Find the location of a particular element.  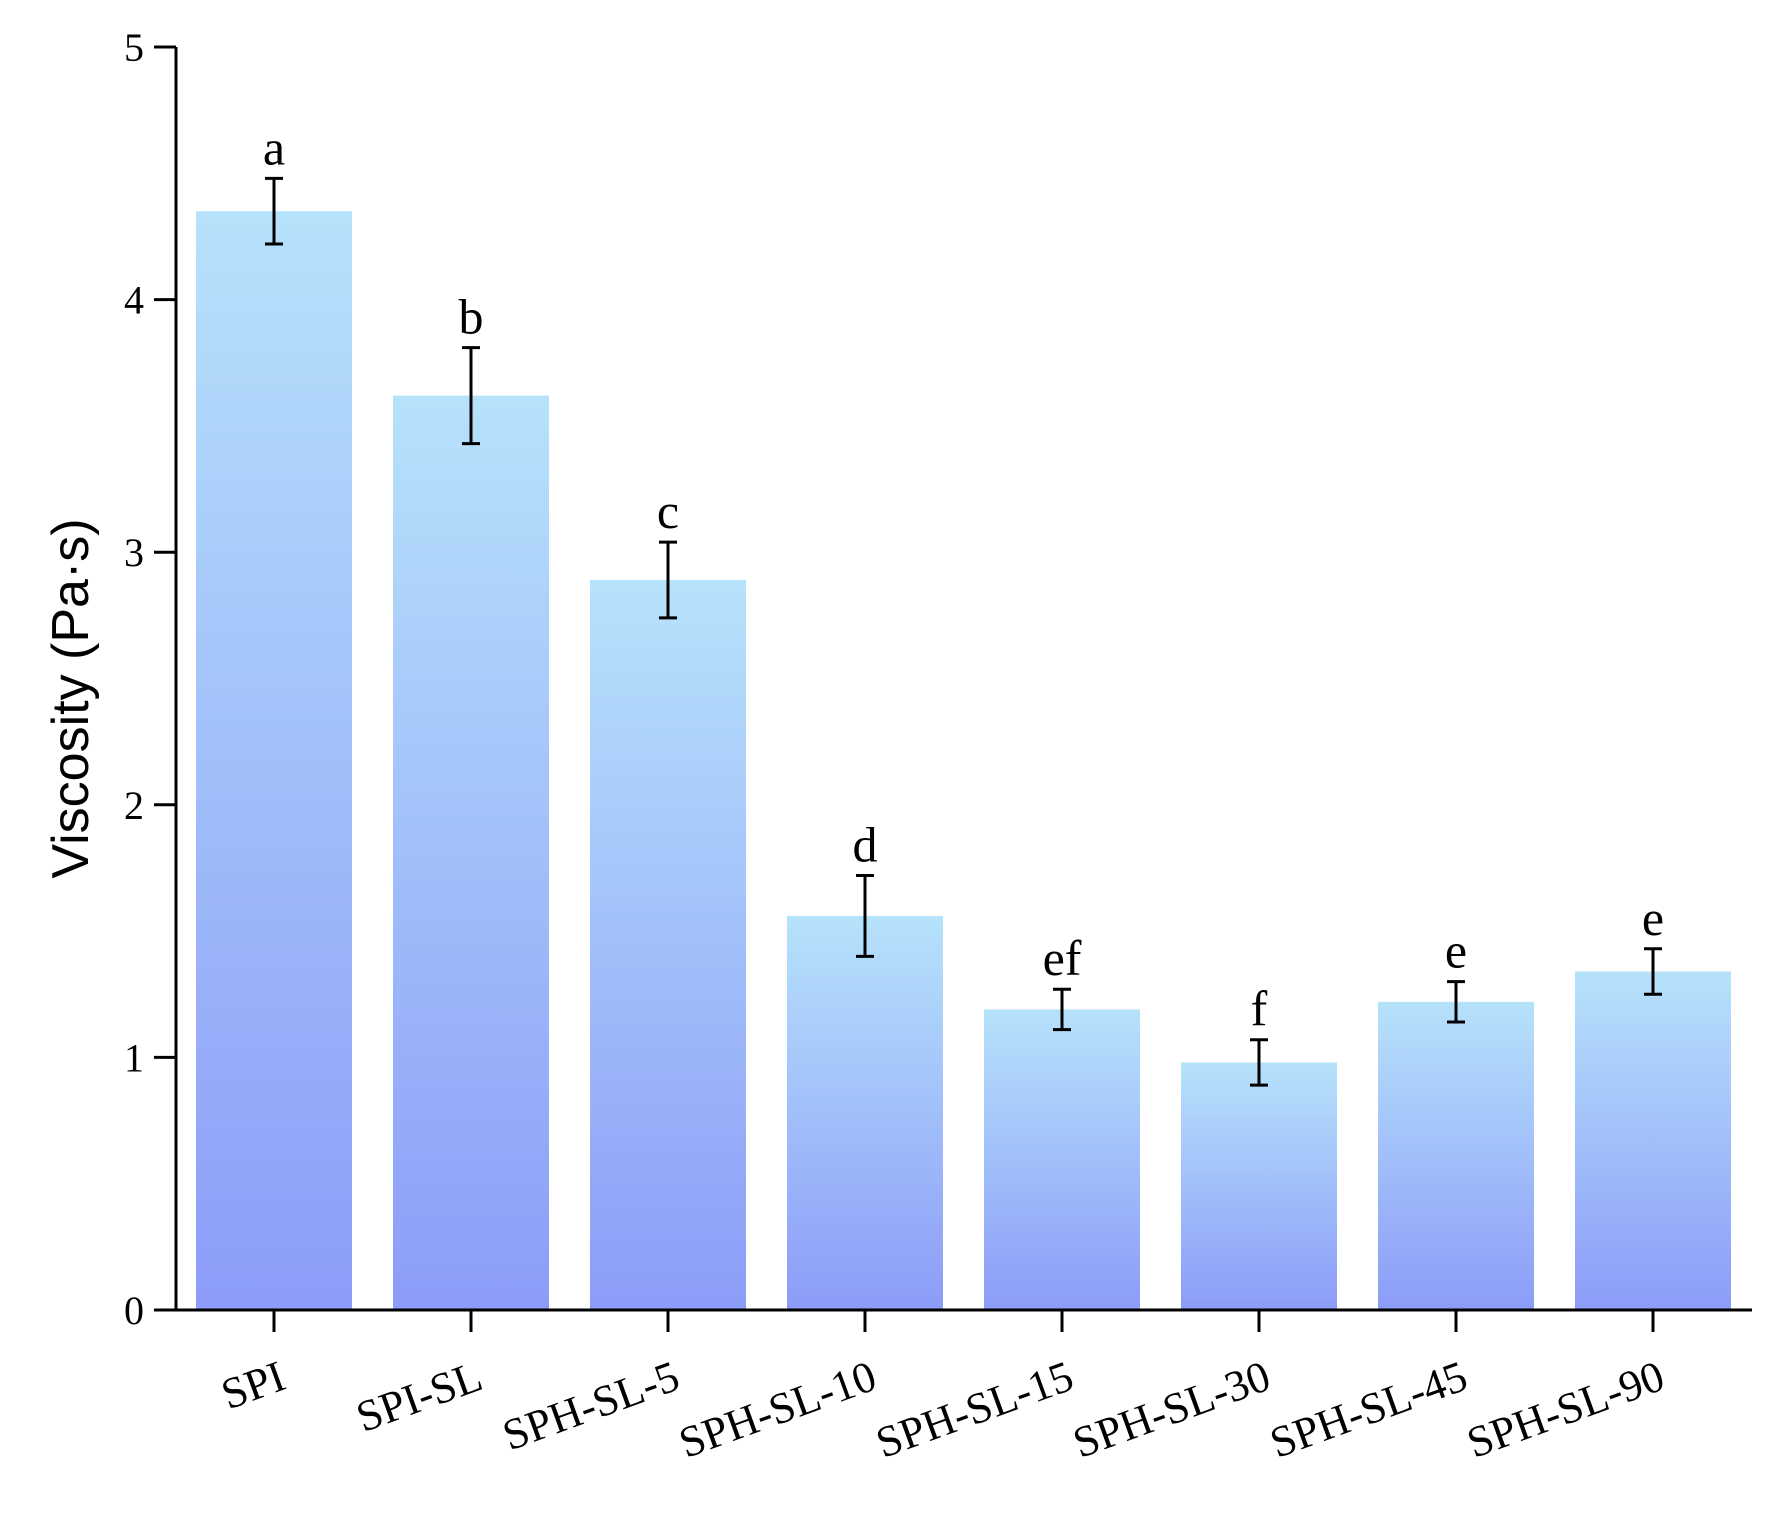

x-tick-label: SPH-SL-90 is located at coordinates (1566, 1409).